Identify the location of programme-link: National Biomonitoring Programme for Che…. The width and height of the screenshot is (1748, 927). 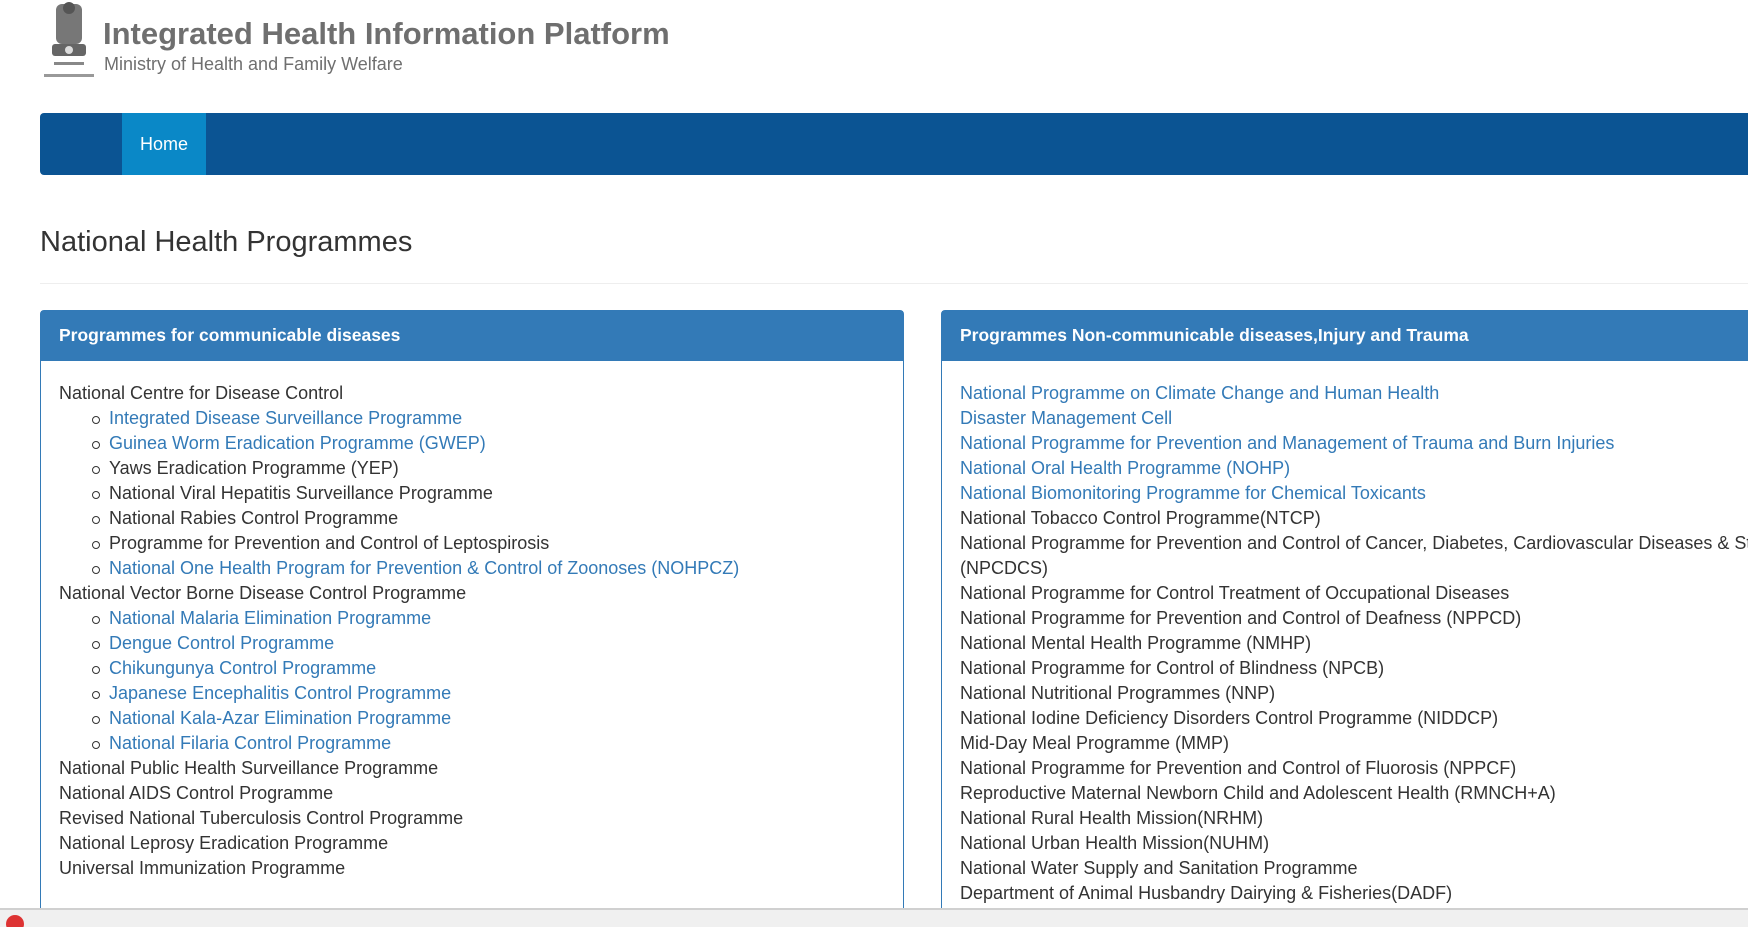
(1193, 493).